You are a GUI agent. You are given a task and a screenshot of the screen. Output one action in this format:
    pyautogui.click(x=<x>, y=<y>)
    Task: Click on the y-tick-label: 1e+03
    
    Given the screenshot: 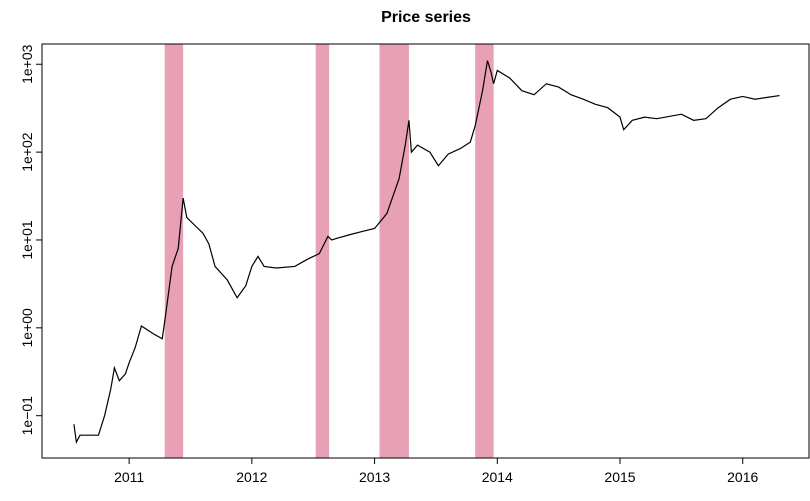 What is the action you would take?
    pyautogui.click(x=27, y=64)
    